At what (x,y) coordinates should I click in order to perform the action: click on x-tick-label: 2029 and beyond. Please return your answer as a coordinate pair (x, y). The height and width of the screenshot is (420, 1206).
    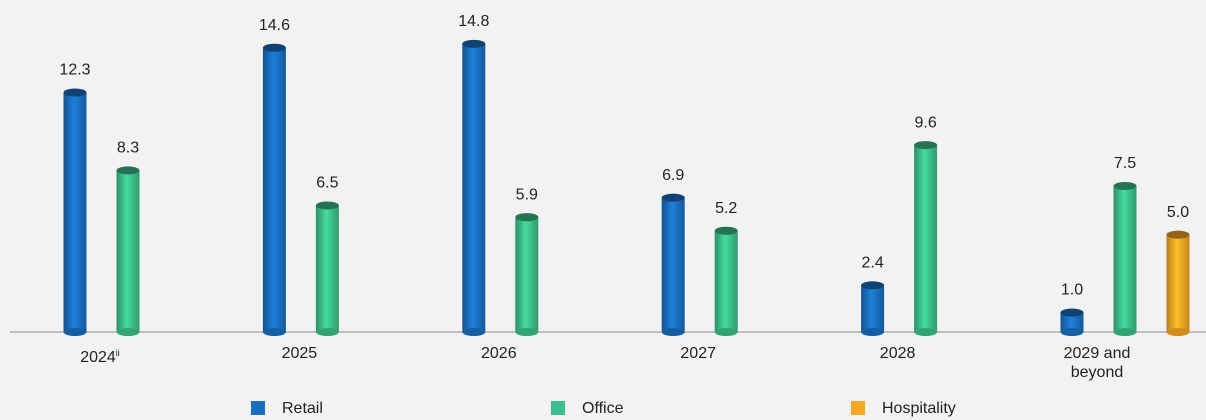
    Looking at the image, I should click on (1097, 363).